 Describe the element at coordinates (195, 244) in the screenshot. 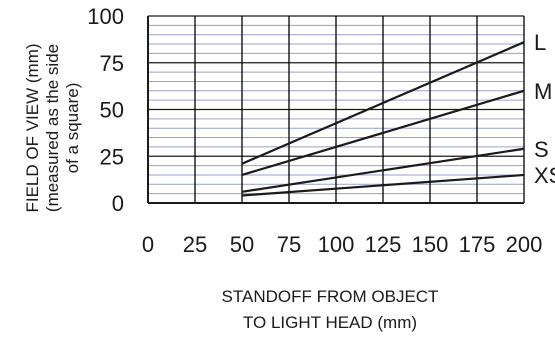

I see `x-tick-label: 25` at that location.